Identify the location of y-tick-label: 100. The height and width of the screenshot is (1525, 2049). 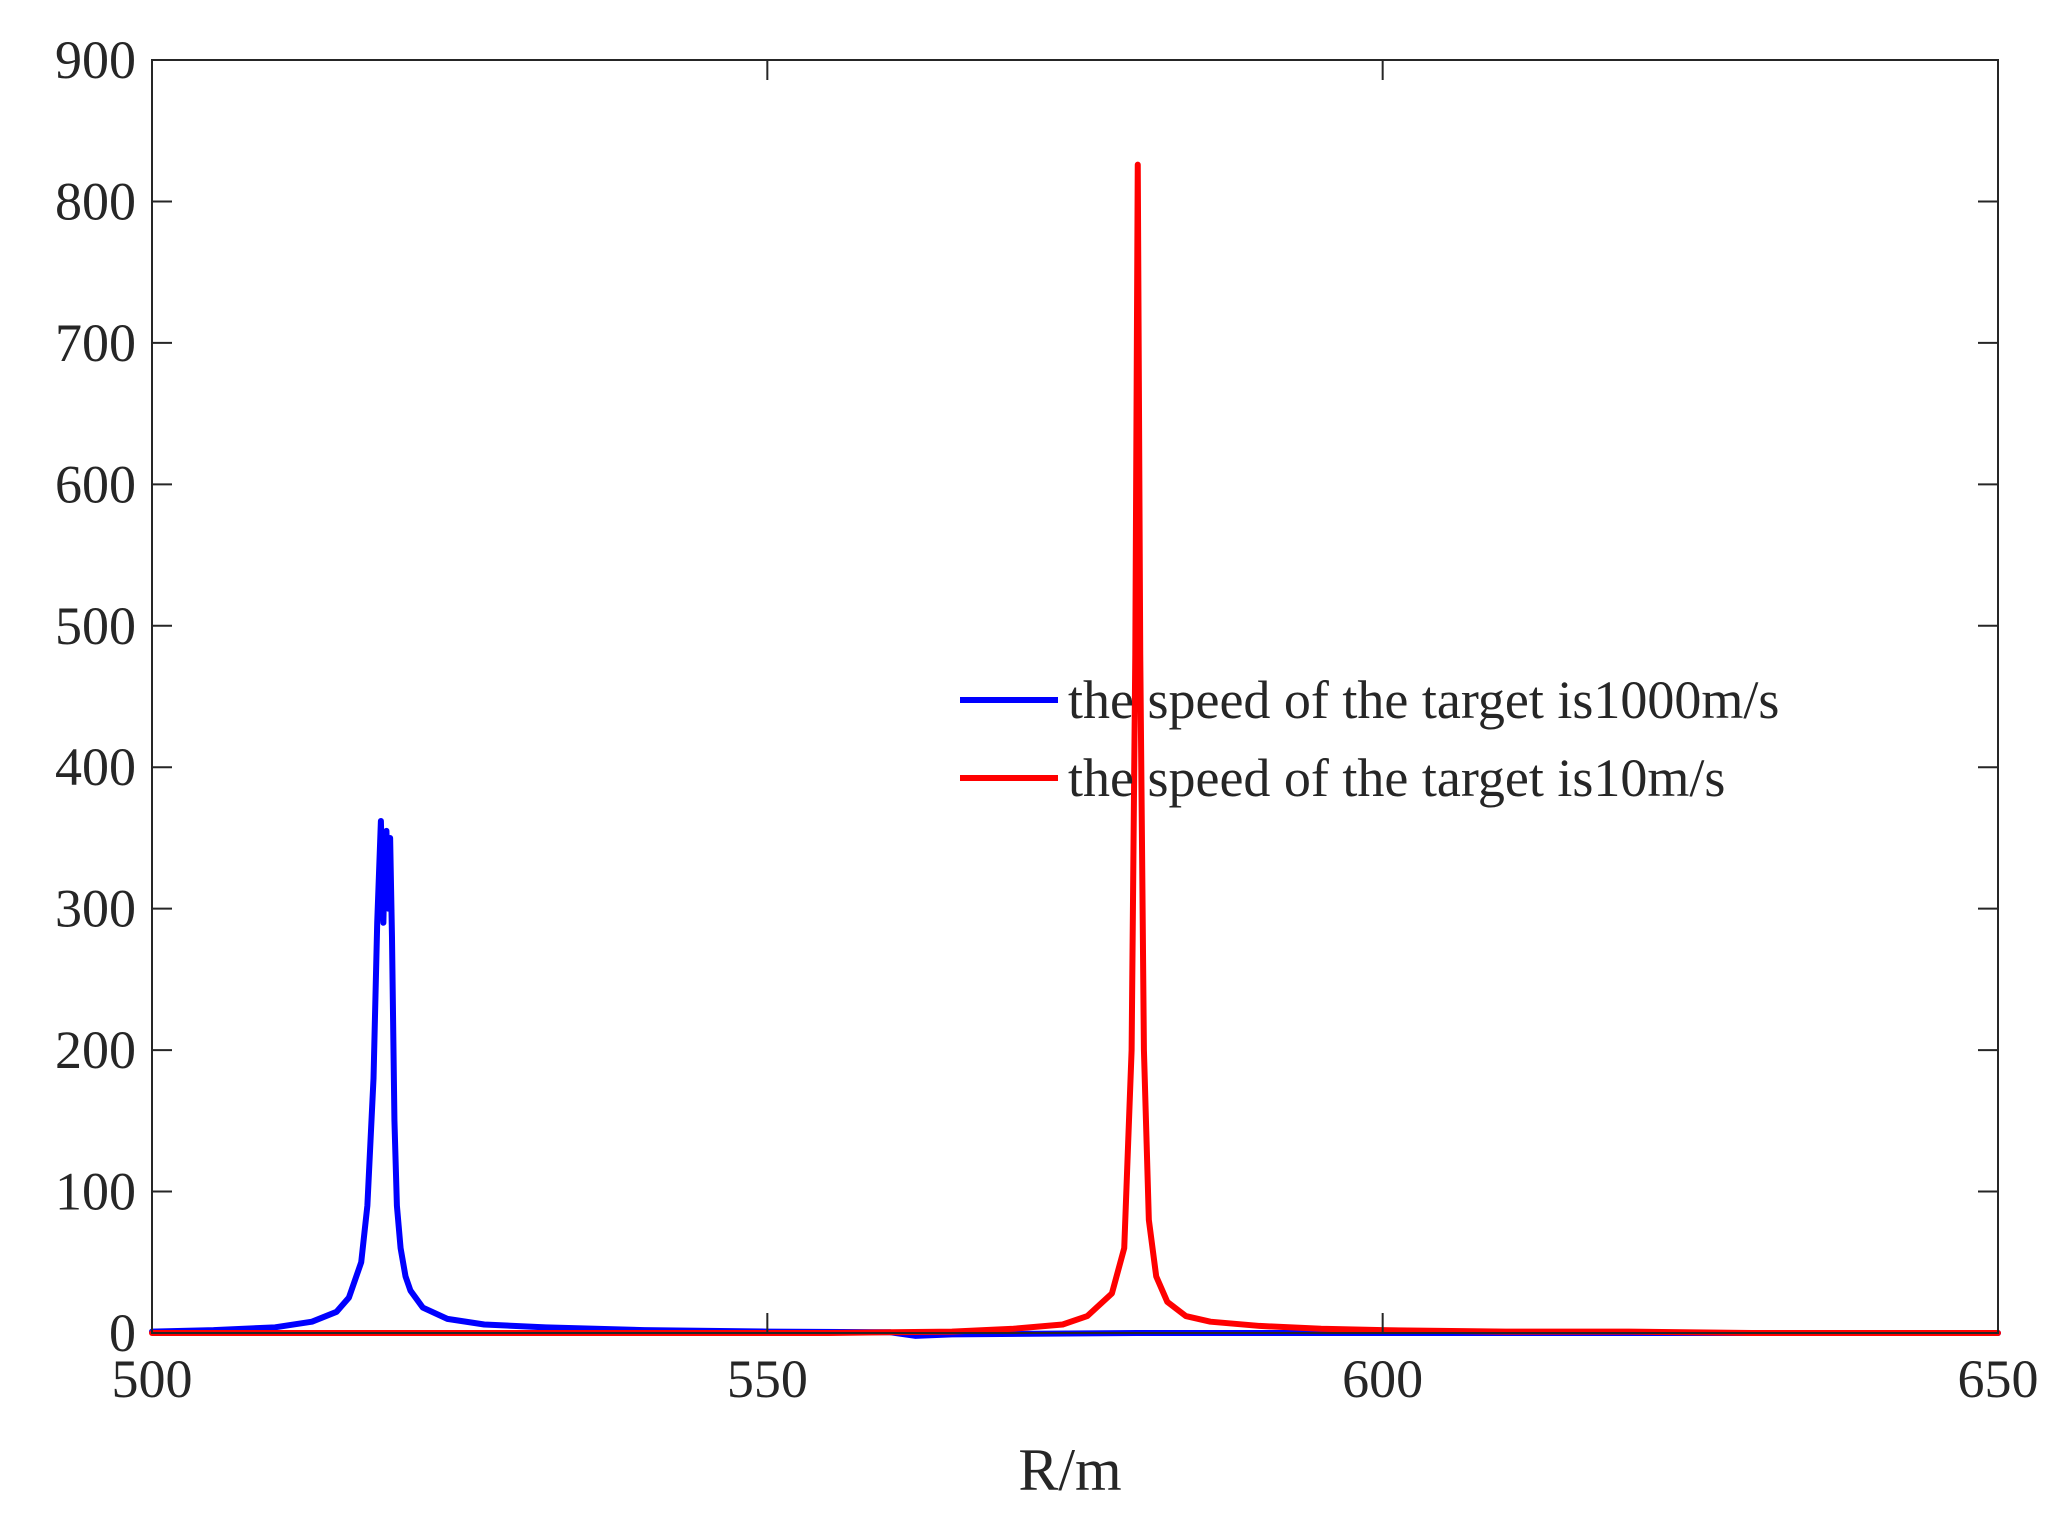
(95, 1192).